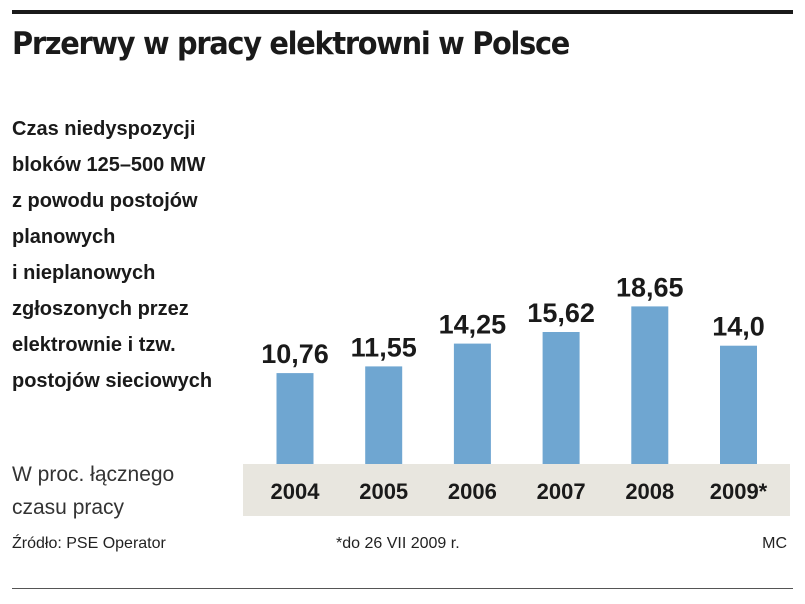  What do you see at coordinates (561, 313) in the screenshot?
I see `value-label: 15,62` at bounding box center [561, 313].